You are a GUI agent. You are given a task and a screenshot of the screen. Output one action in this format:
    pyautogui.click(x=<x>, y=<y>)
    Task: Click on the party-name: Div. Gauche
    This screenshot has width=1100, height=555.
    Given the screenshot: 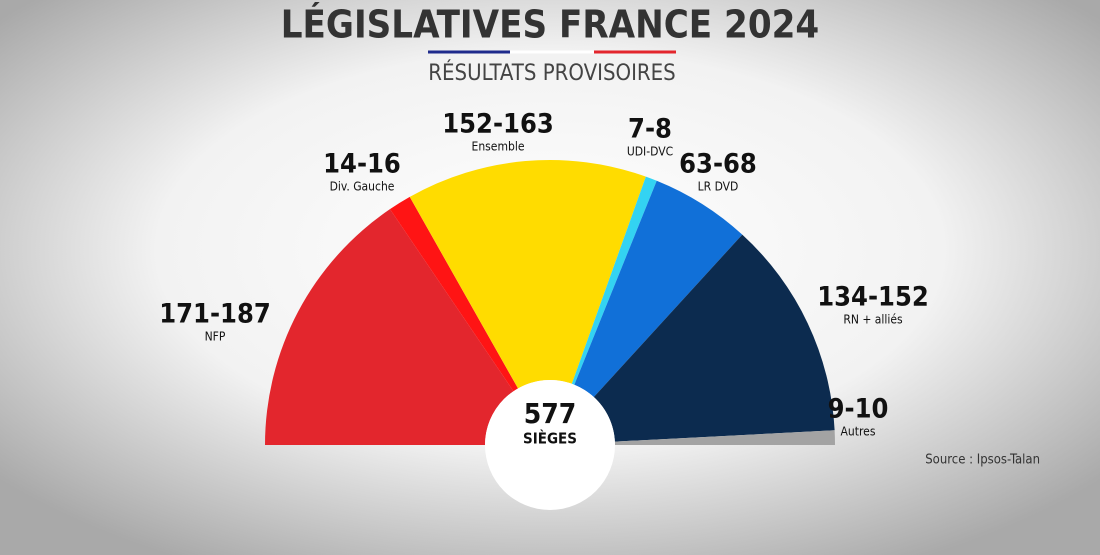 What is the action you would take?
    pyautogui.click(x=362, y=187)
    